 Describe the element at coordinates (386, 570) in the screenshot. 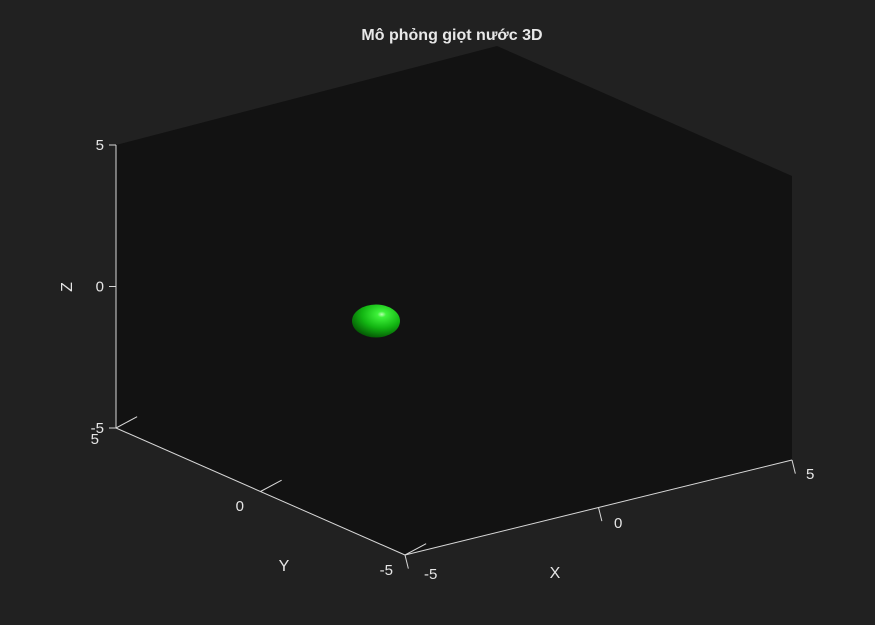

I see `y-tick-label: -5` at that location.